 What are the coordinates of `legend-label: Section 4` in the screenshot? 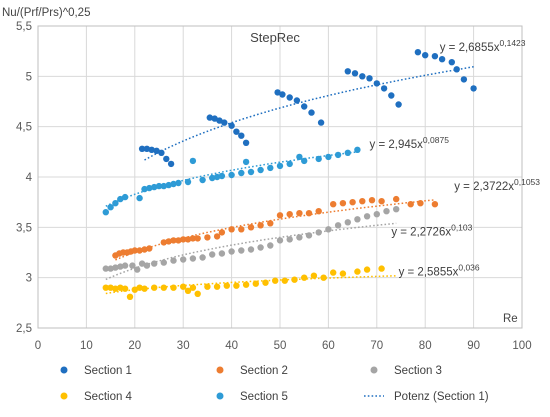 It's located at (108, 397).